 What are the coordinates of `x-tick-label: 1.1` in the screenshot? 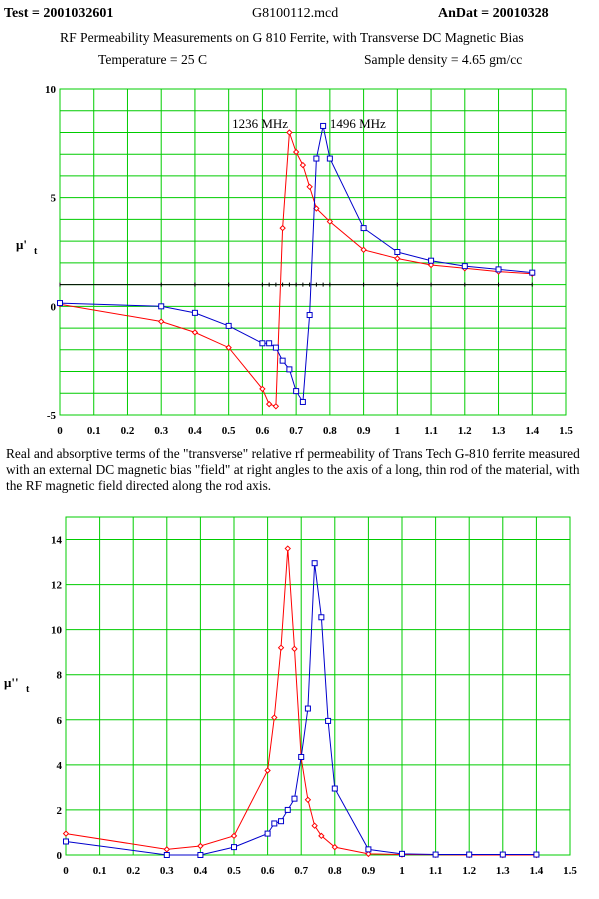 It's located at (436, 871).